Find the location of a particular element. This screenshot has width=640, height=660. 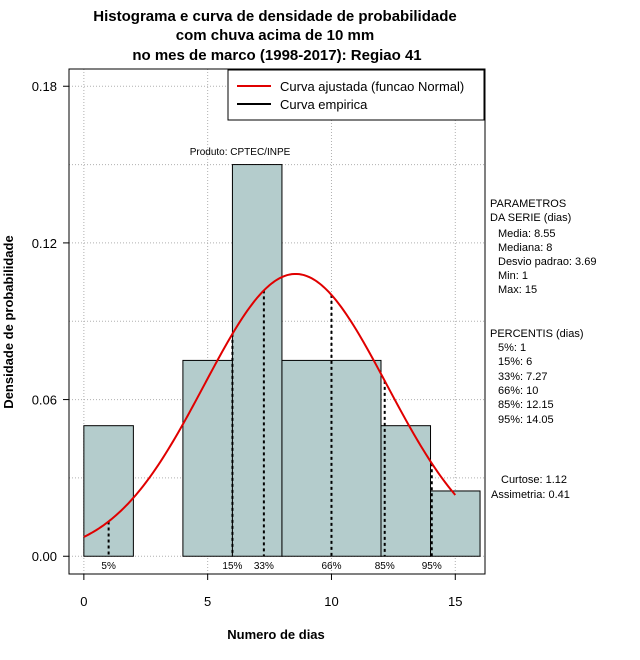

x-tick-label: 15 is located at coordinates (455, 601).